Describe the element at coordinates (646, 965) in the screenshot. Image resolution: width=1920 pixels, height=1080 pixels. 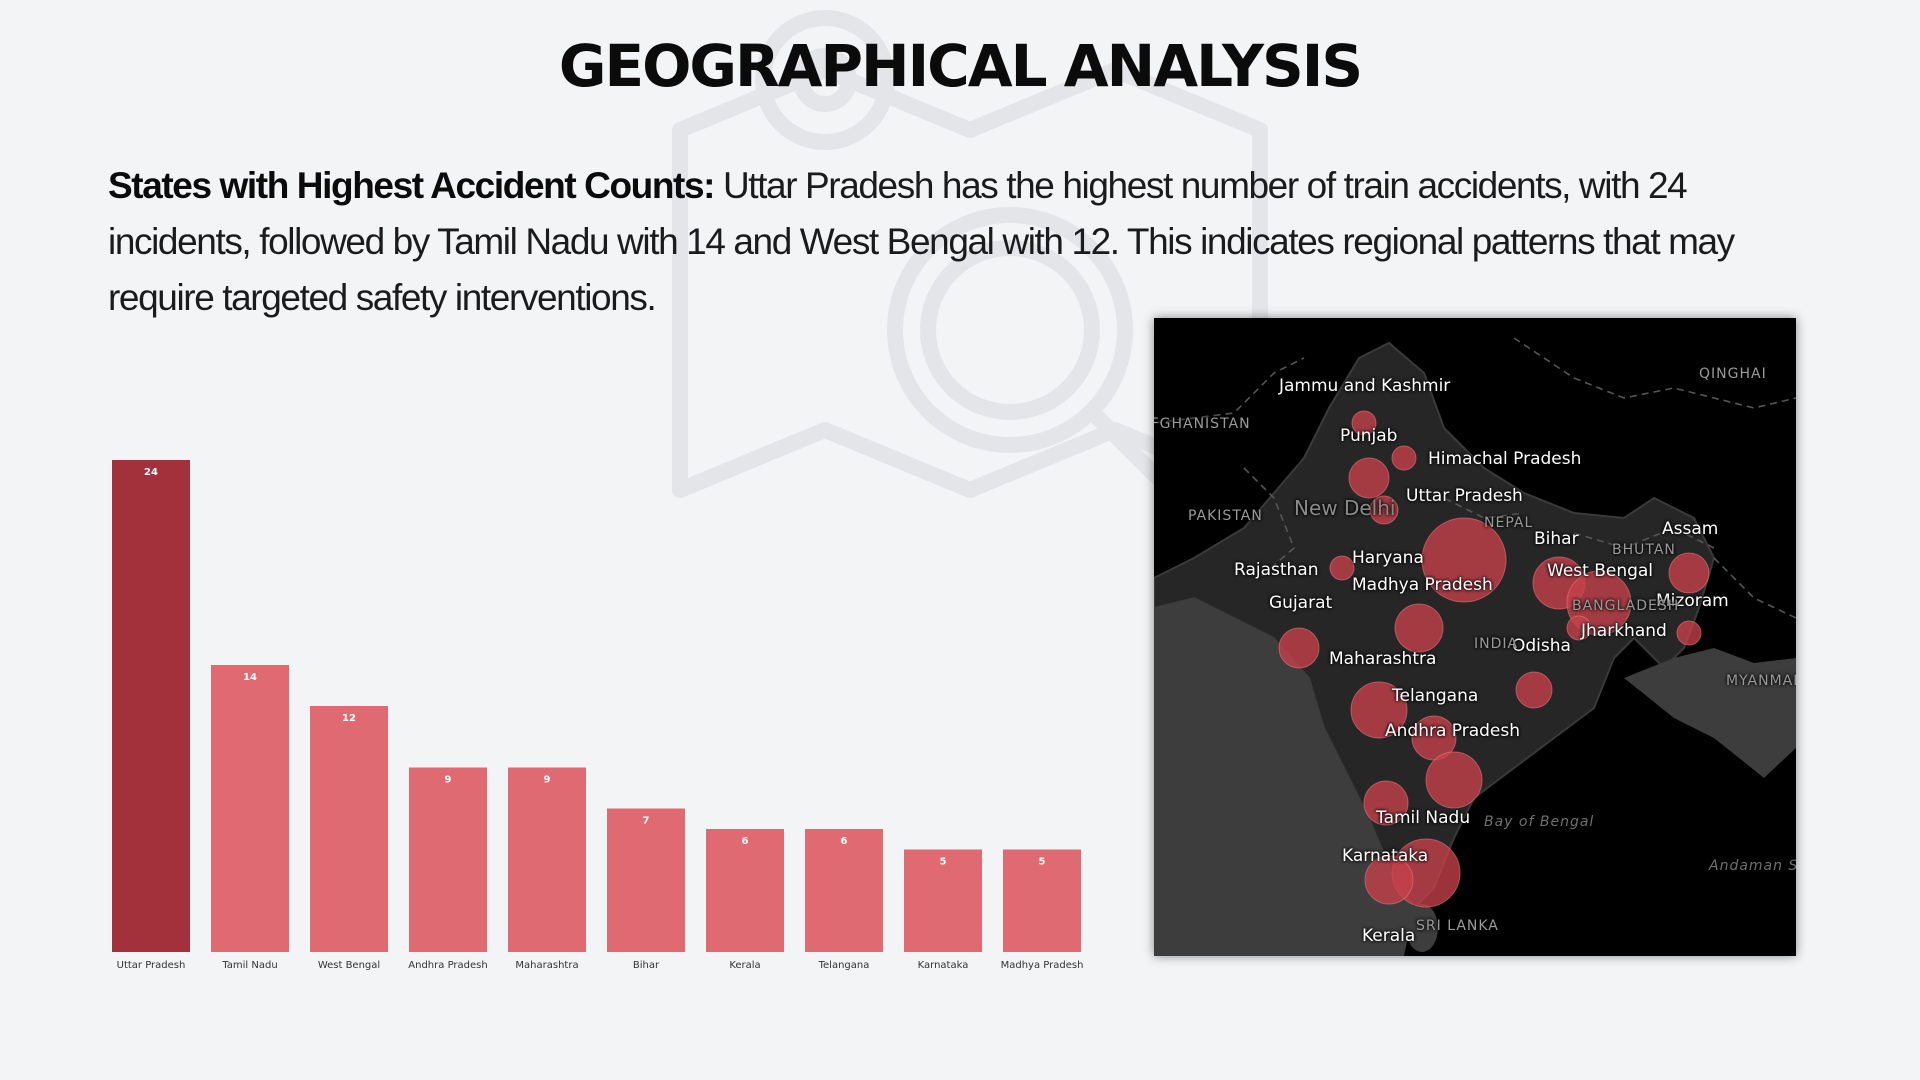
I see `category-label: Bihar` at that location.